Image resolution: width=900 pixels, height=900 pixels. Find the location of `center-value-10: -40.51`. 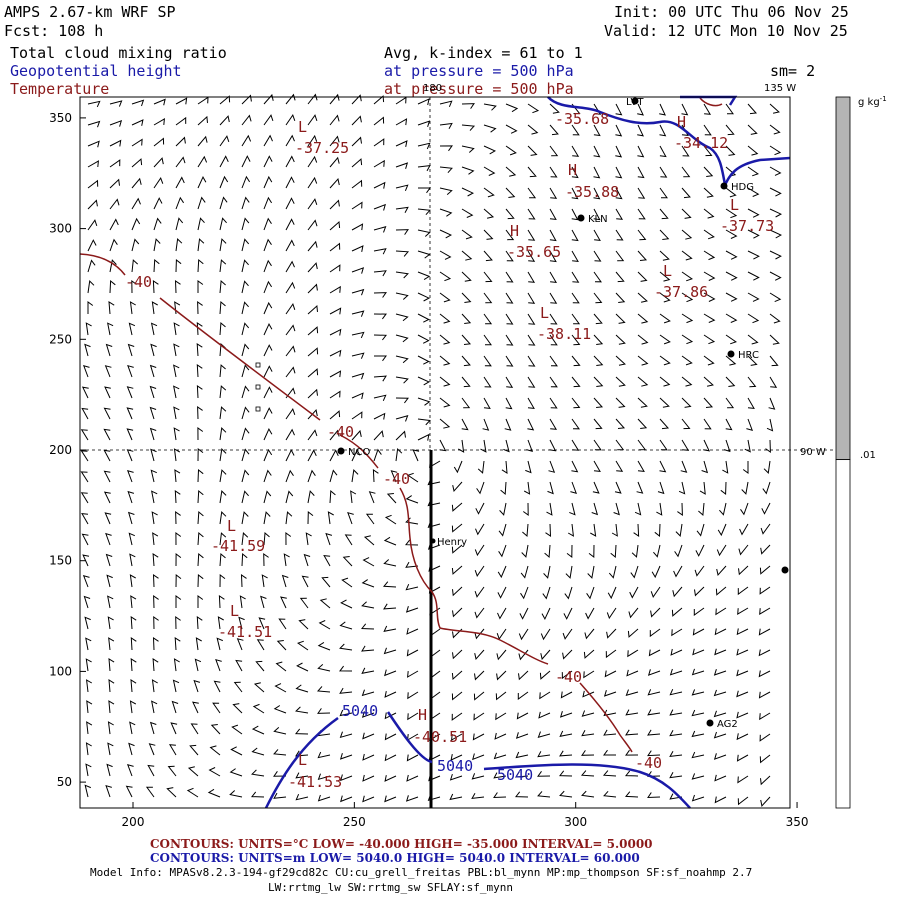

center-value-10: -40.51 is located at coordinates (440, 737).